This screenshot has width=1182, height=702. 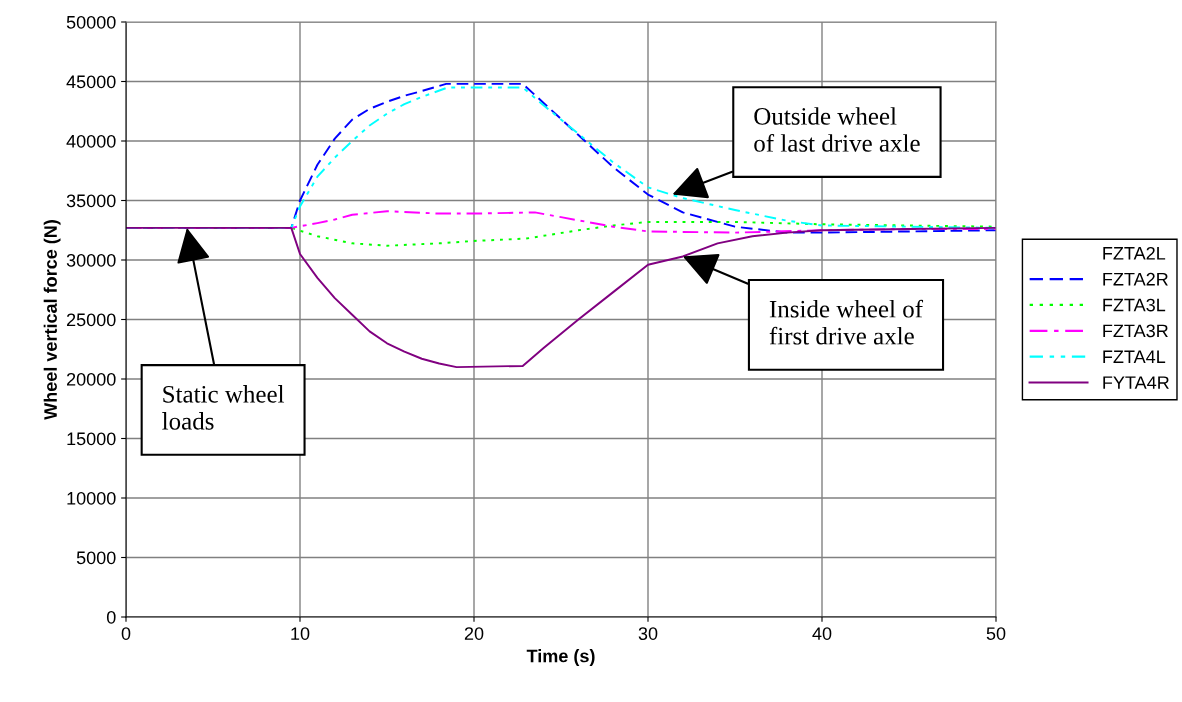 I want to click on x-tick-label: 20, so click(x=474, y=633).